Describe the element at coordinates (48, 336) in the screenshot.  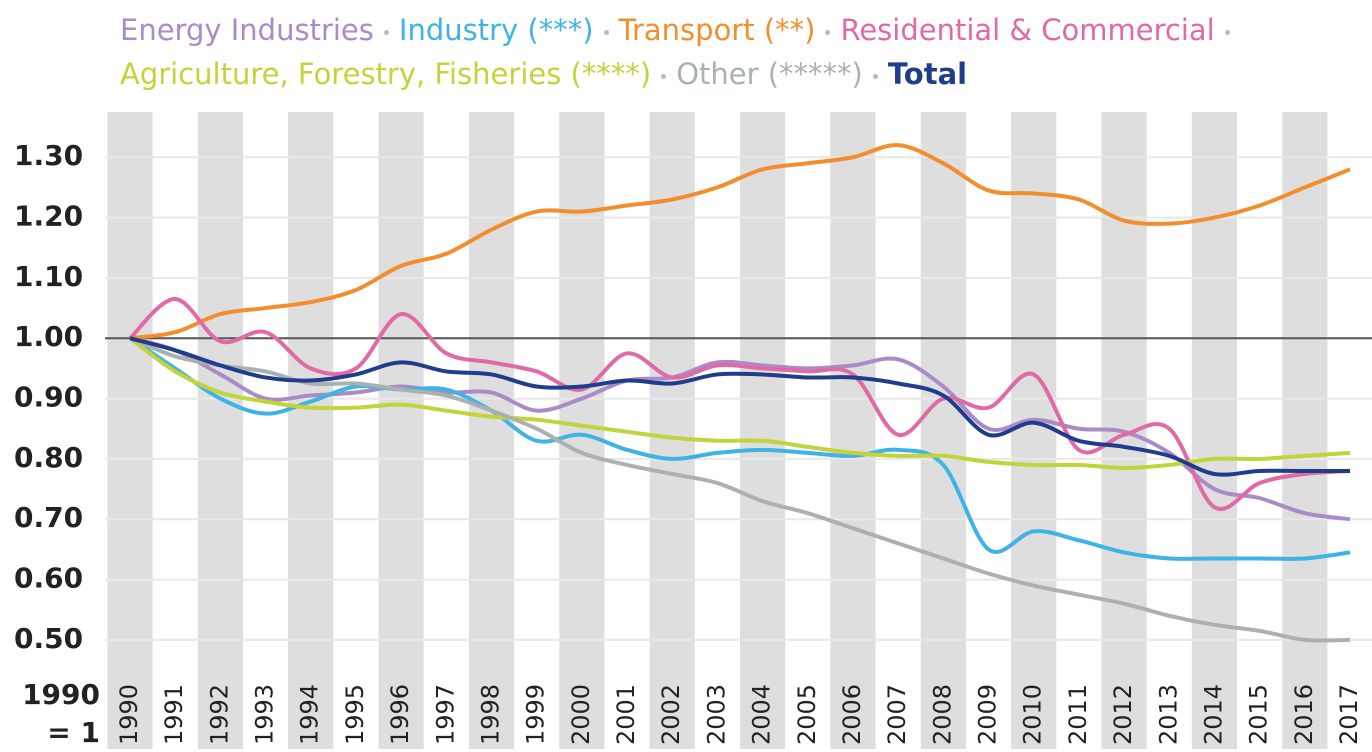
I see `y-tick-label: 1.00` at that location.